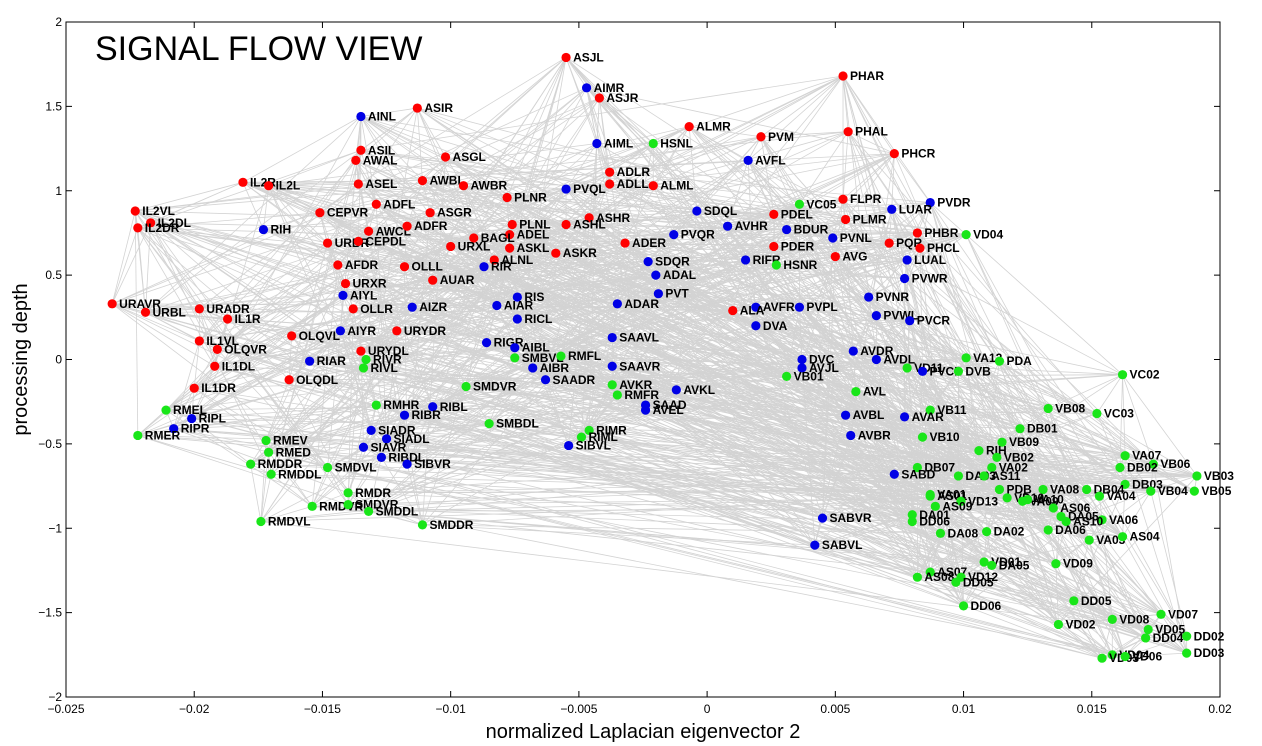 This screenshot has height=746, width=1262. I want to click on node-label: DB07, so click(939, 468).